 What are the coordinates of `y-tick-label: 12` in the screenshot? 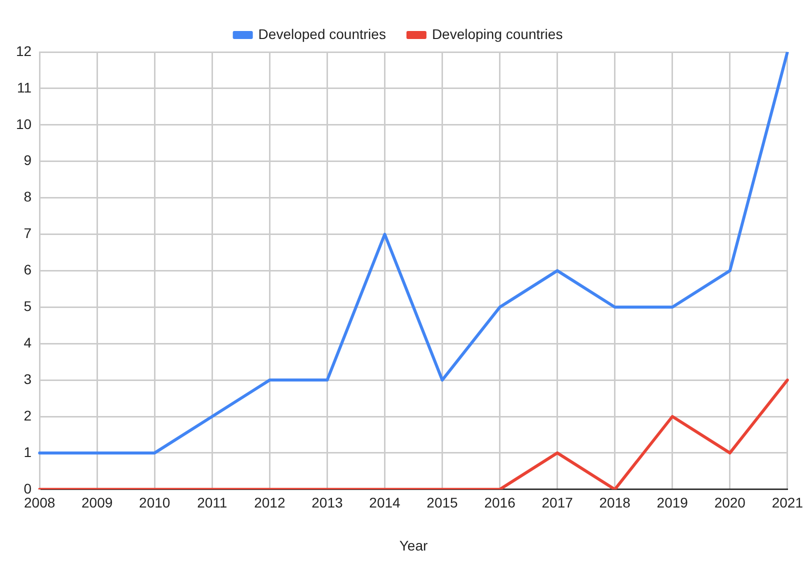 It's located at (24, 50).